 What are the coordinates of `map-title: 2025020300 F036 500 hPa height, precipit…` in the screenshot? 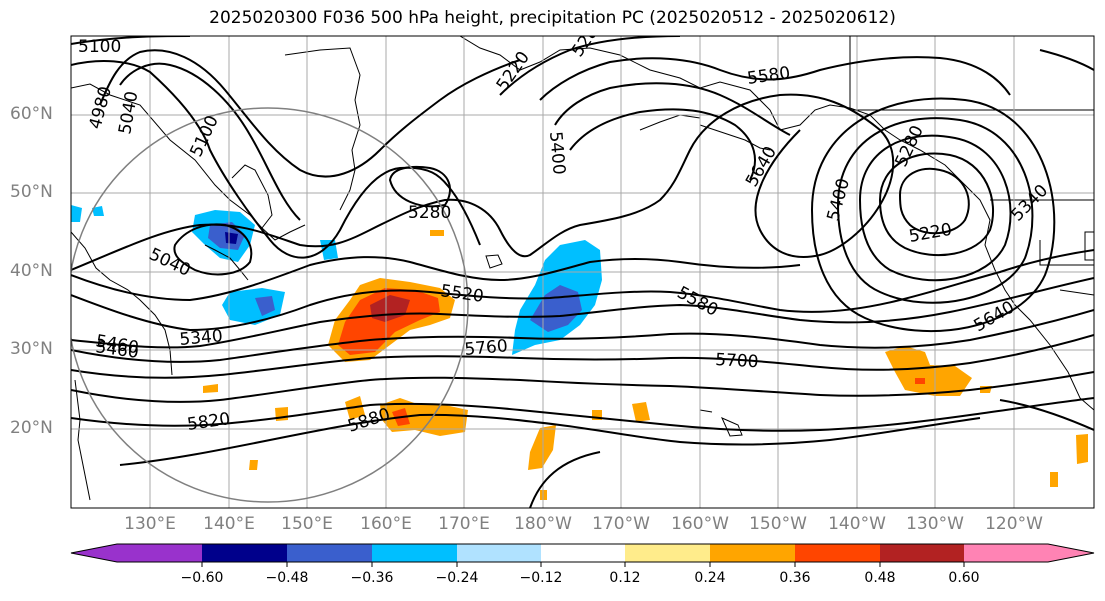 It's located at (552, 18).